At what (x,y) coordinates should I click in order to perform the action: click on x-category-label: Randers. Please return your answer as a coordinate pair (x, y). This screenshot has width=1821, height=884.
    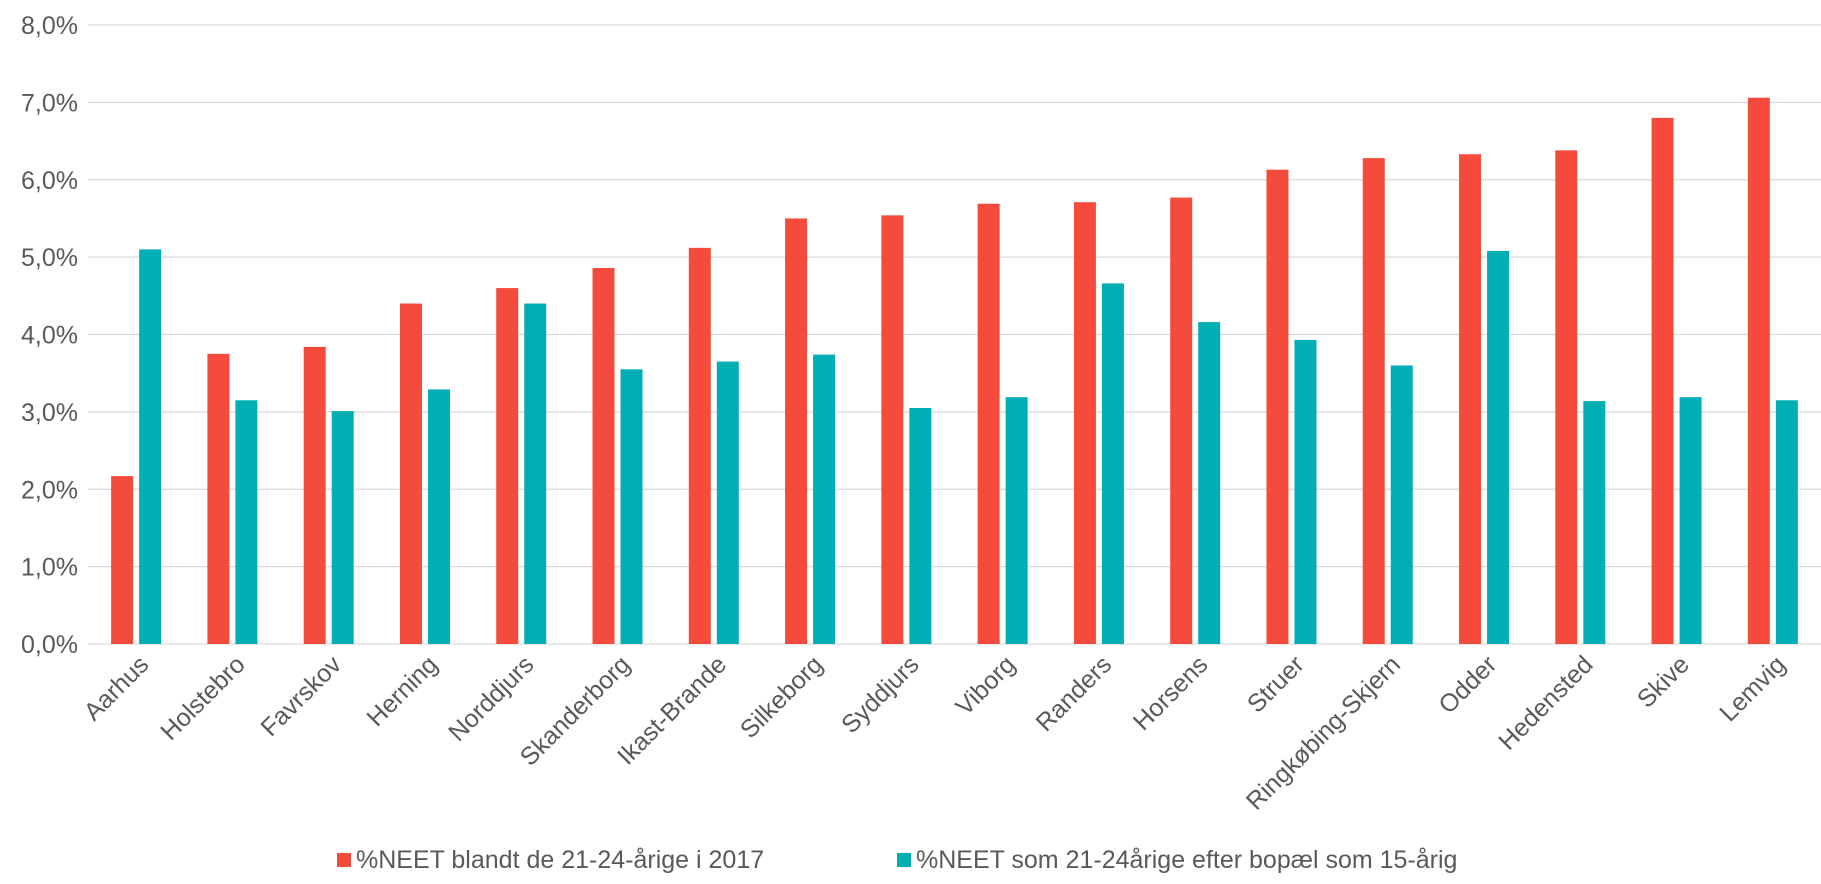
    Looking at the image, I should click on (1074, 693).